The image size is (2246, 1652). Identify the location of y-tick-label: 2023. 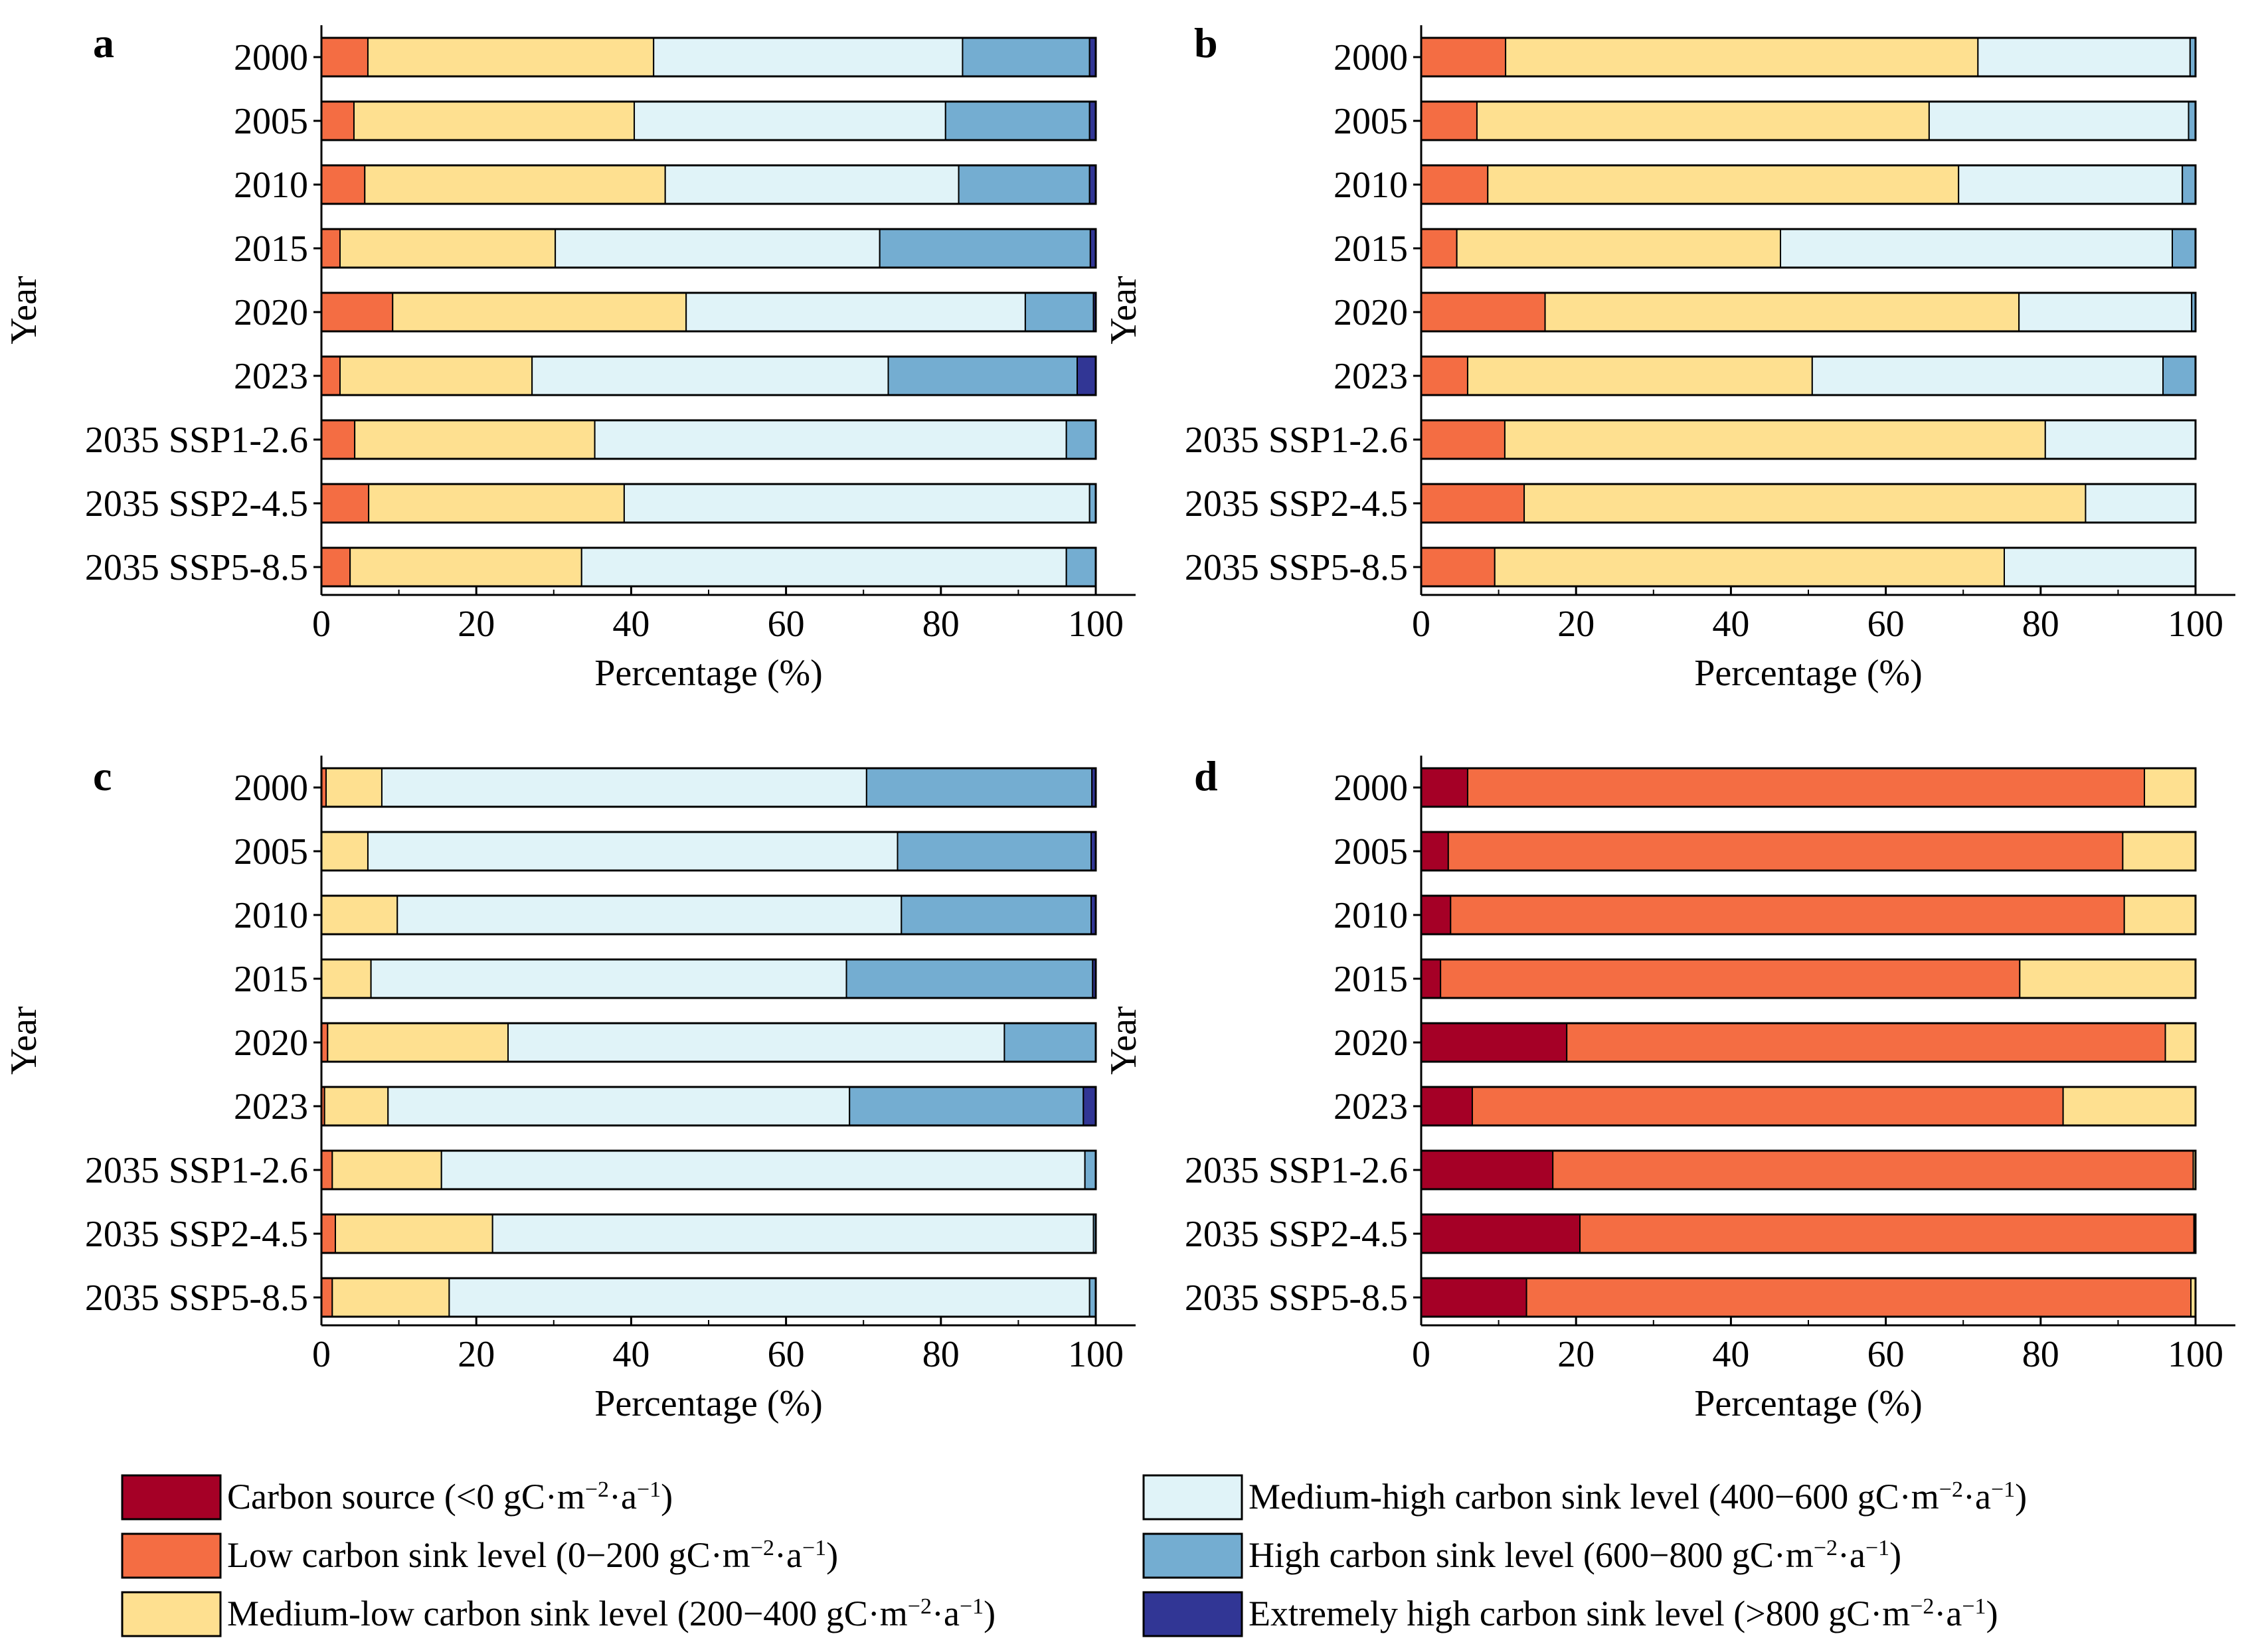
(1371, 1106).